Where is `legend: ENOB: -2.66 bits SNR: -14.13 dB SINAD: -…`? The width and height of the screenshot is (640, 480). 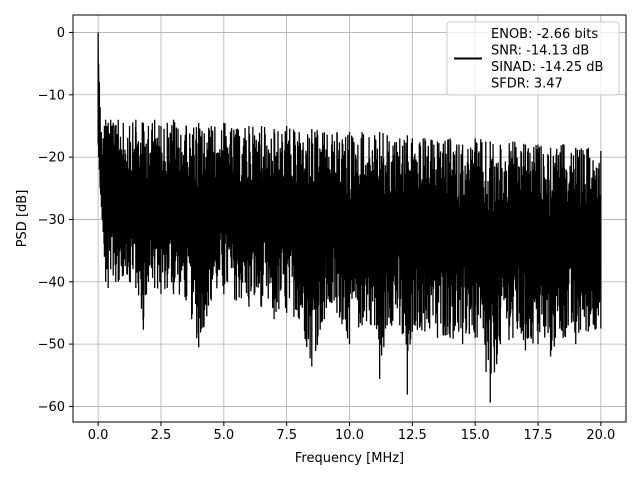 legend: ENOB: -2.66 bits SNR: -14.13 dB SINAD: -… is located at coordinates (533, 58).